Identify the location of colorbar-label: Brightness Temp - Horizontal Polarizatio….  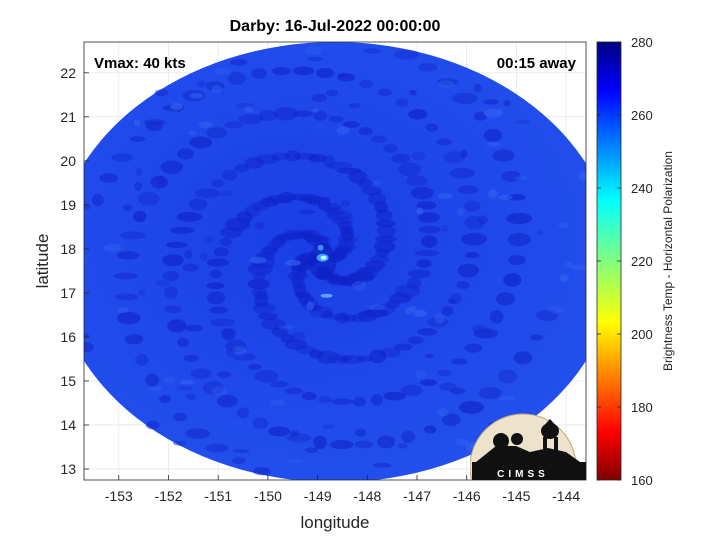
(668, 261).